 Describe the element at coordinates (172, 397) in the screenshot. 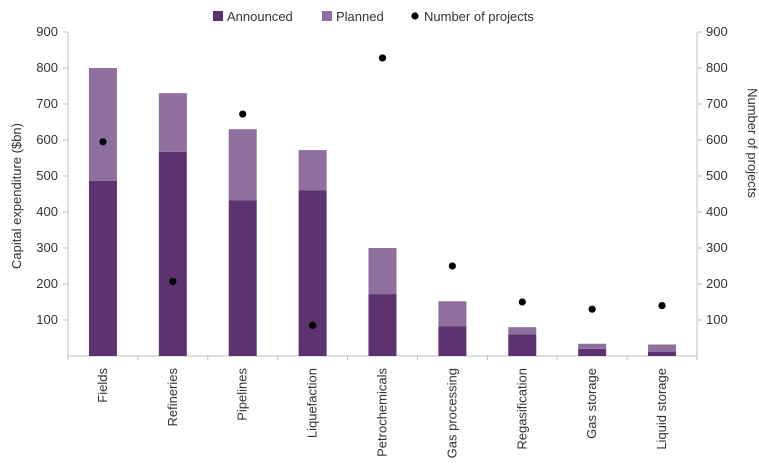

I see `category-label: Refineries` at that location.